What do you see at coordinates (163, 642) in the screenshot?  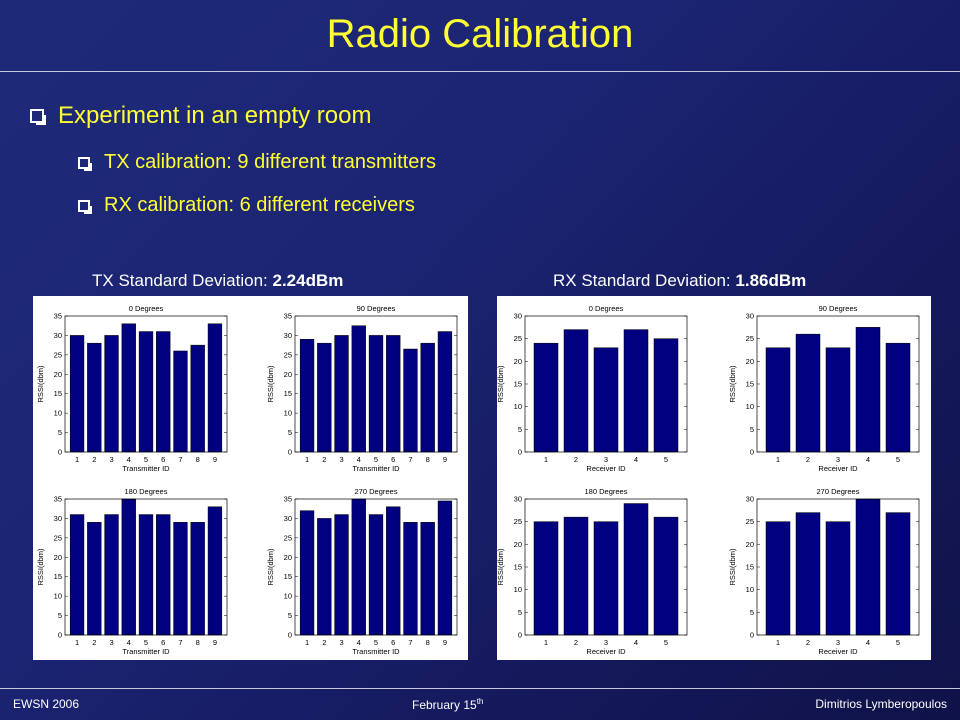 I see `x-tick-label: 6` at bounding box center [163, 642].